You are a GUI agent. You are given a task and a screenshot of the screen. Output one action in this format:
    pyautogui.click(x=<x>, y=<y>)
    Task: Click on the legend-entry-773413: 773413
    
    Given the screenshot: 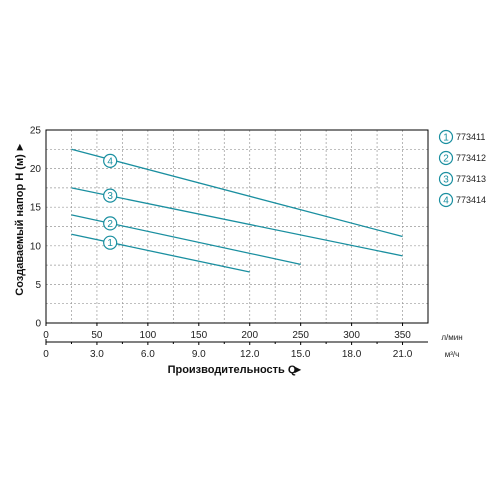 What is the action you would take?
    pyautogui.click(x=471, y=179)
    